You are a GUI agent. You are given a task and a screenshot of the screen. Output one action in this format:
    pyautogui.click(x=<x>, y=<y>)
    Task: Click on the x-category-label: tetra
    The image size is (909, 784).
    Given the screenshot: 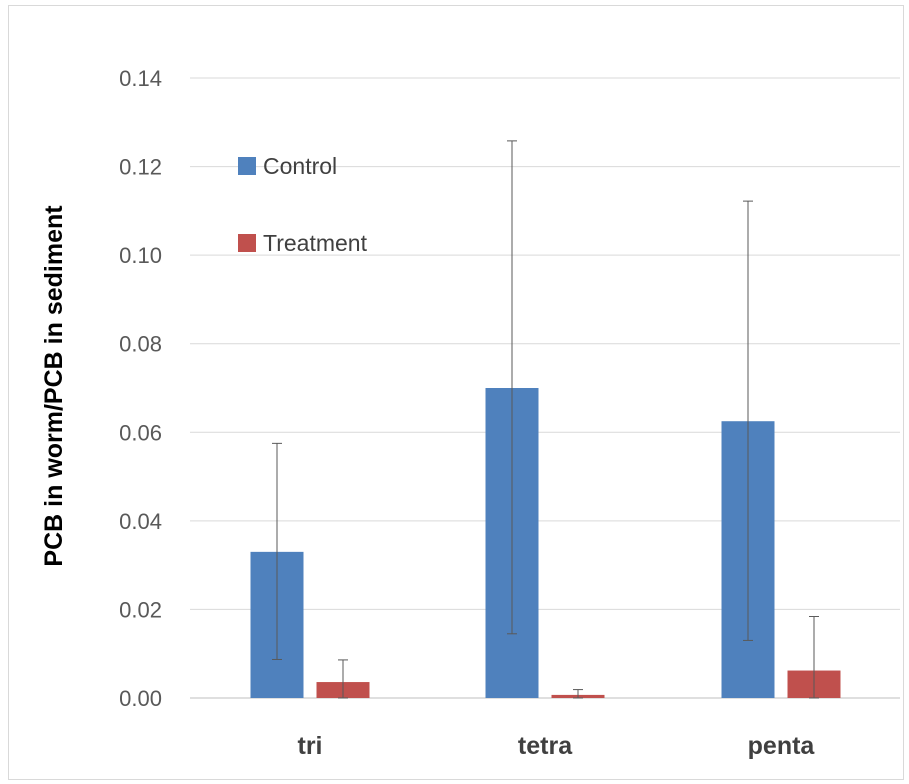 What is the action you would take?
    pyautogui.click(x=545, y=746)
    